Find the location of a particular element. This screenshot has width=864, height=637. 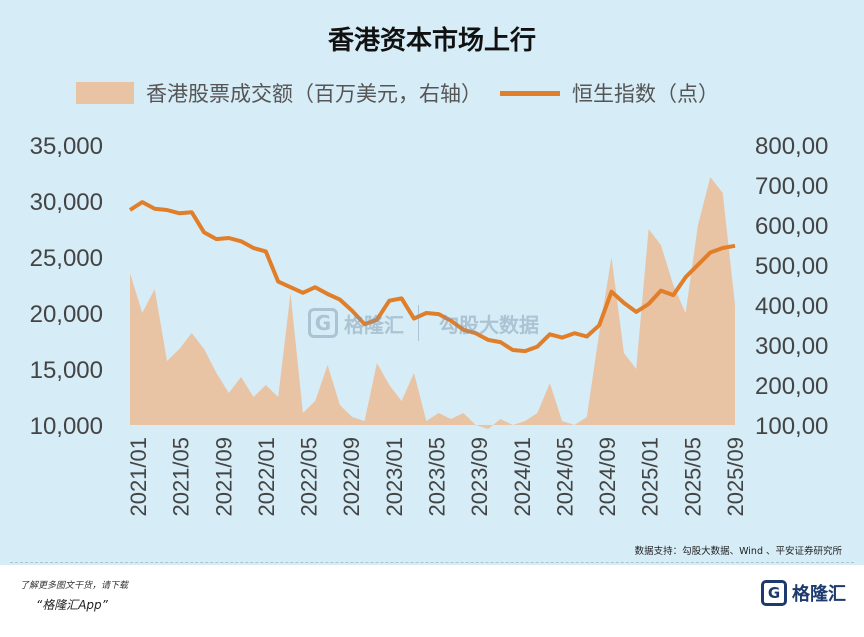

footer-brand: G 格隆汇 is located at coordinates (803, 593).